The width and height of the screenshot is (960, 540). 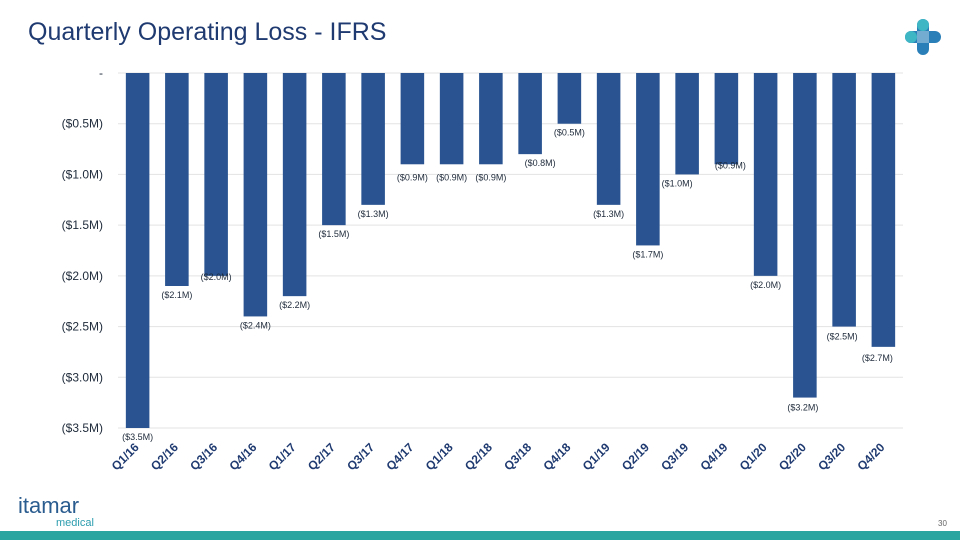 What do you see at coordinates (753, 456) in the screenshot?
I see `x-tick-label: Q1/20` at bounding box center [753, 456].